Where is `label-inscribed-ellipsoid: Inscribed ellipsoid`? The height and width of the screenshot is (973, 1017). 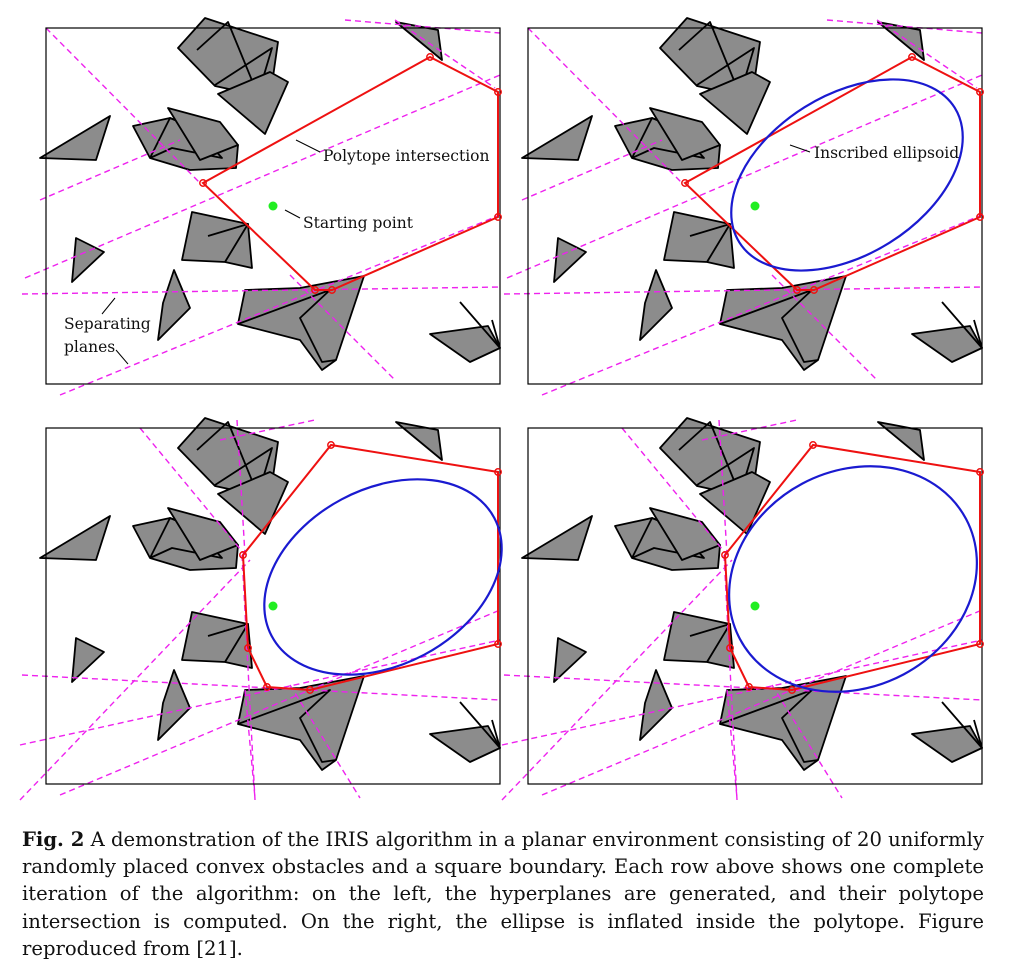 label-inscribed-ellipsoid: Inscribed ellipsoid is located at coordinates (886, 153).